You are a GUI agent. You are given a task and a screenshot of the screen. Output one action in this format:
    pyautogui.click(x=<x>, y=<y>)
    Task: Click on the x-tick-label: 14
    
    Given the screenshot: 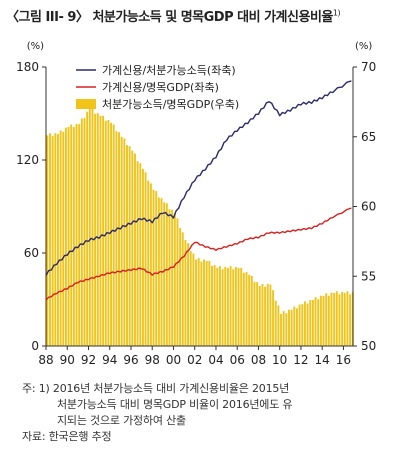 What is the action you would take?
    pyautogui.click(x=322, y=360)
    